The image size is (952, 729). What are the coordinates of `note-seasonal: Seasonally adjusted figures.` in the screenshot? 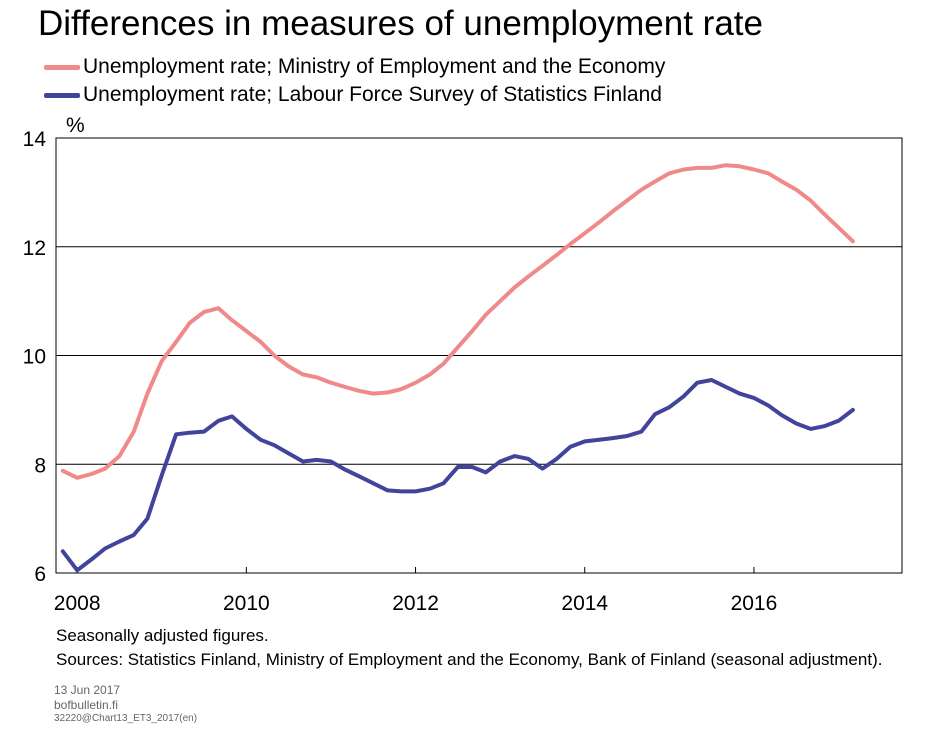 It's located at (162, 635).